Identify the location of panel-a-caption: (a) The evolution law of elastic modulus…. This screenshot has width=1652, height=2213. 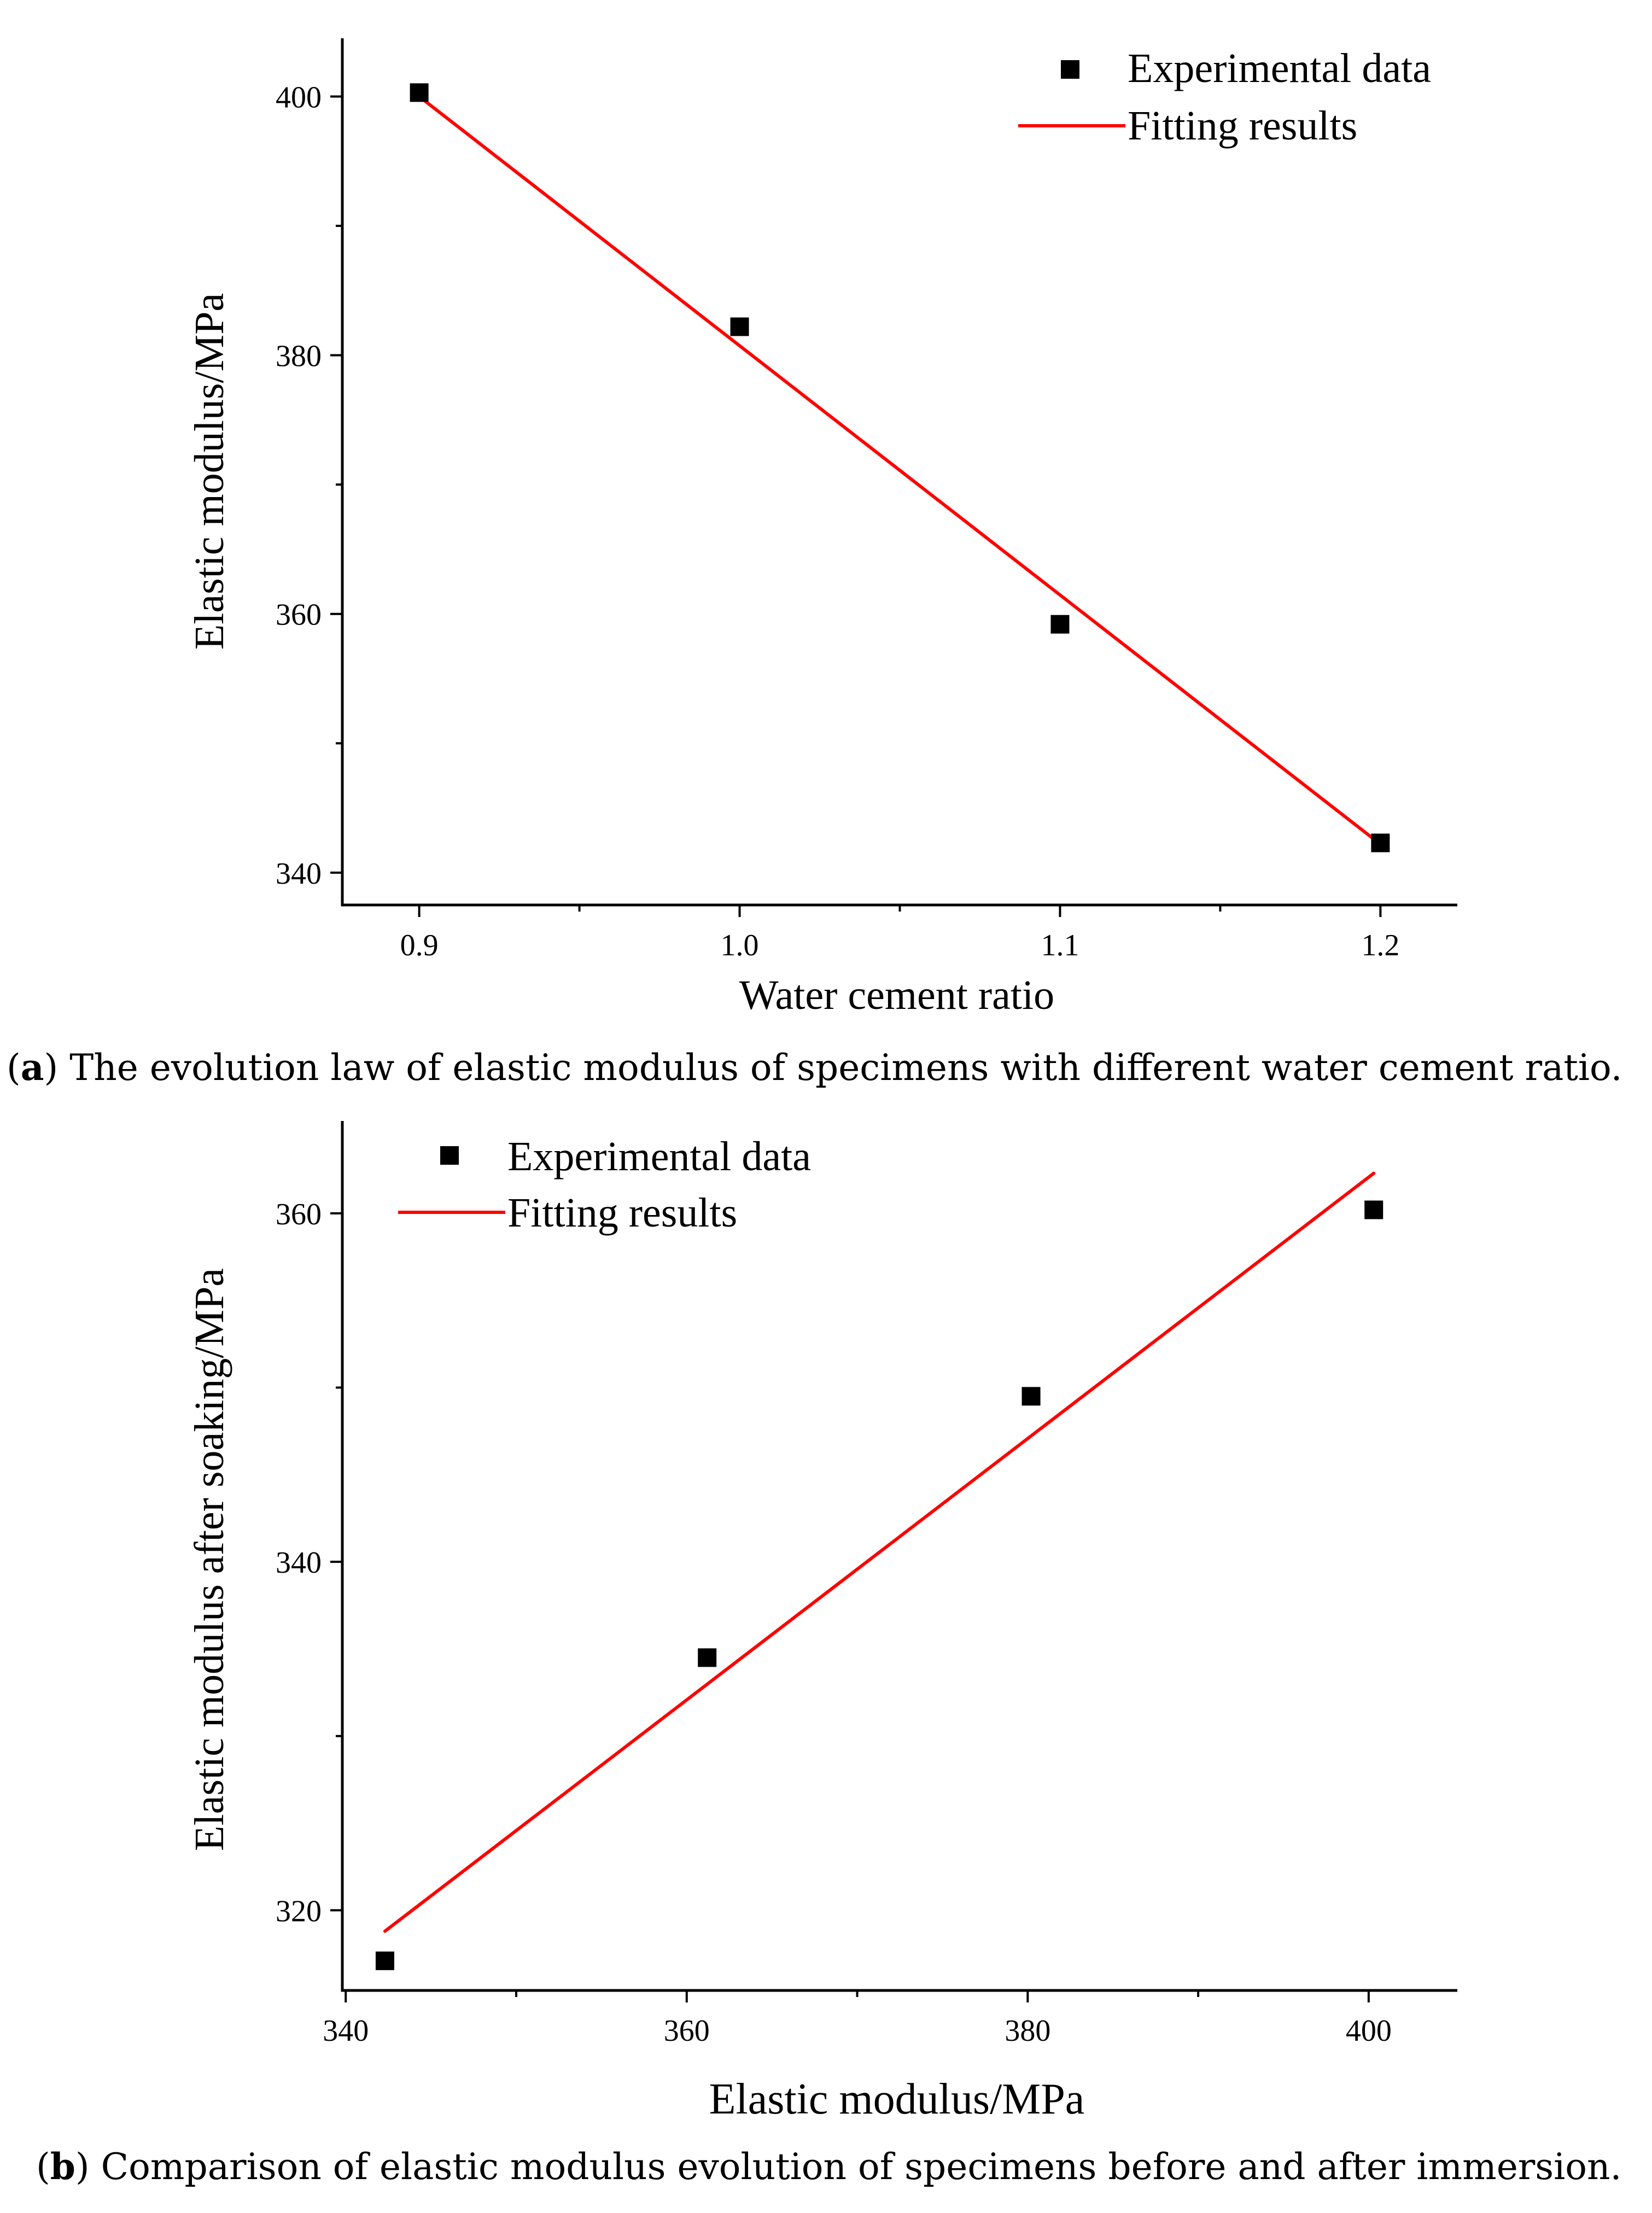
(814, 1067).